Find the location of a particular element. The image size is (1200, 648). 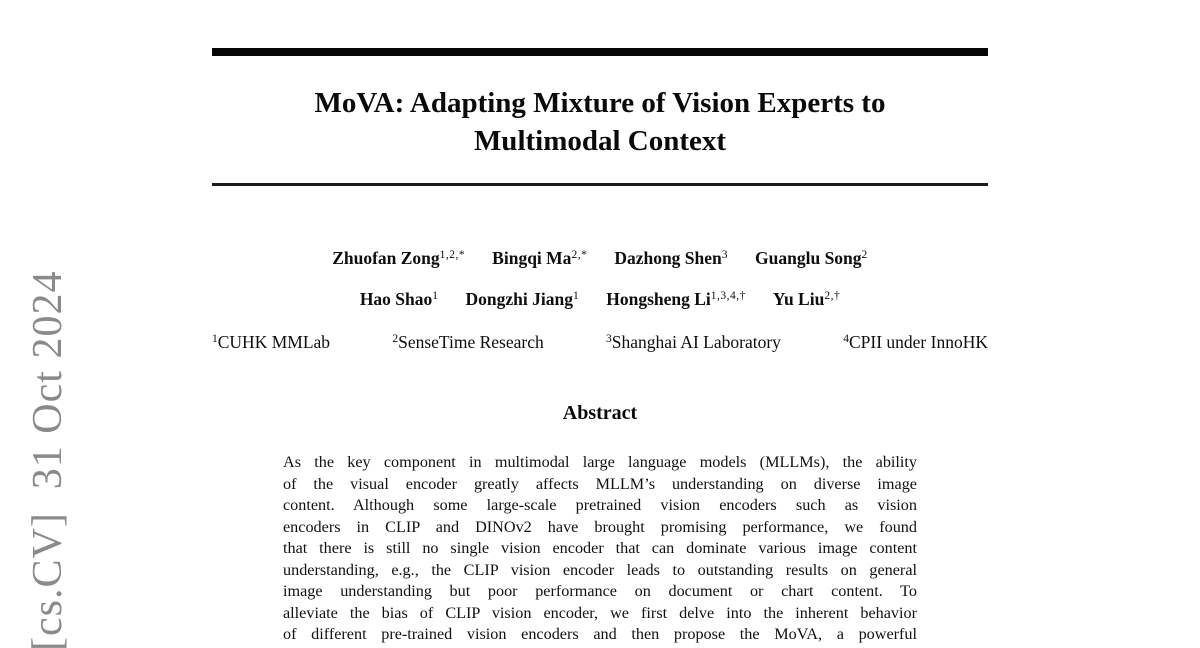

author-superscript: 3 is located at coordinates (725, 255).